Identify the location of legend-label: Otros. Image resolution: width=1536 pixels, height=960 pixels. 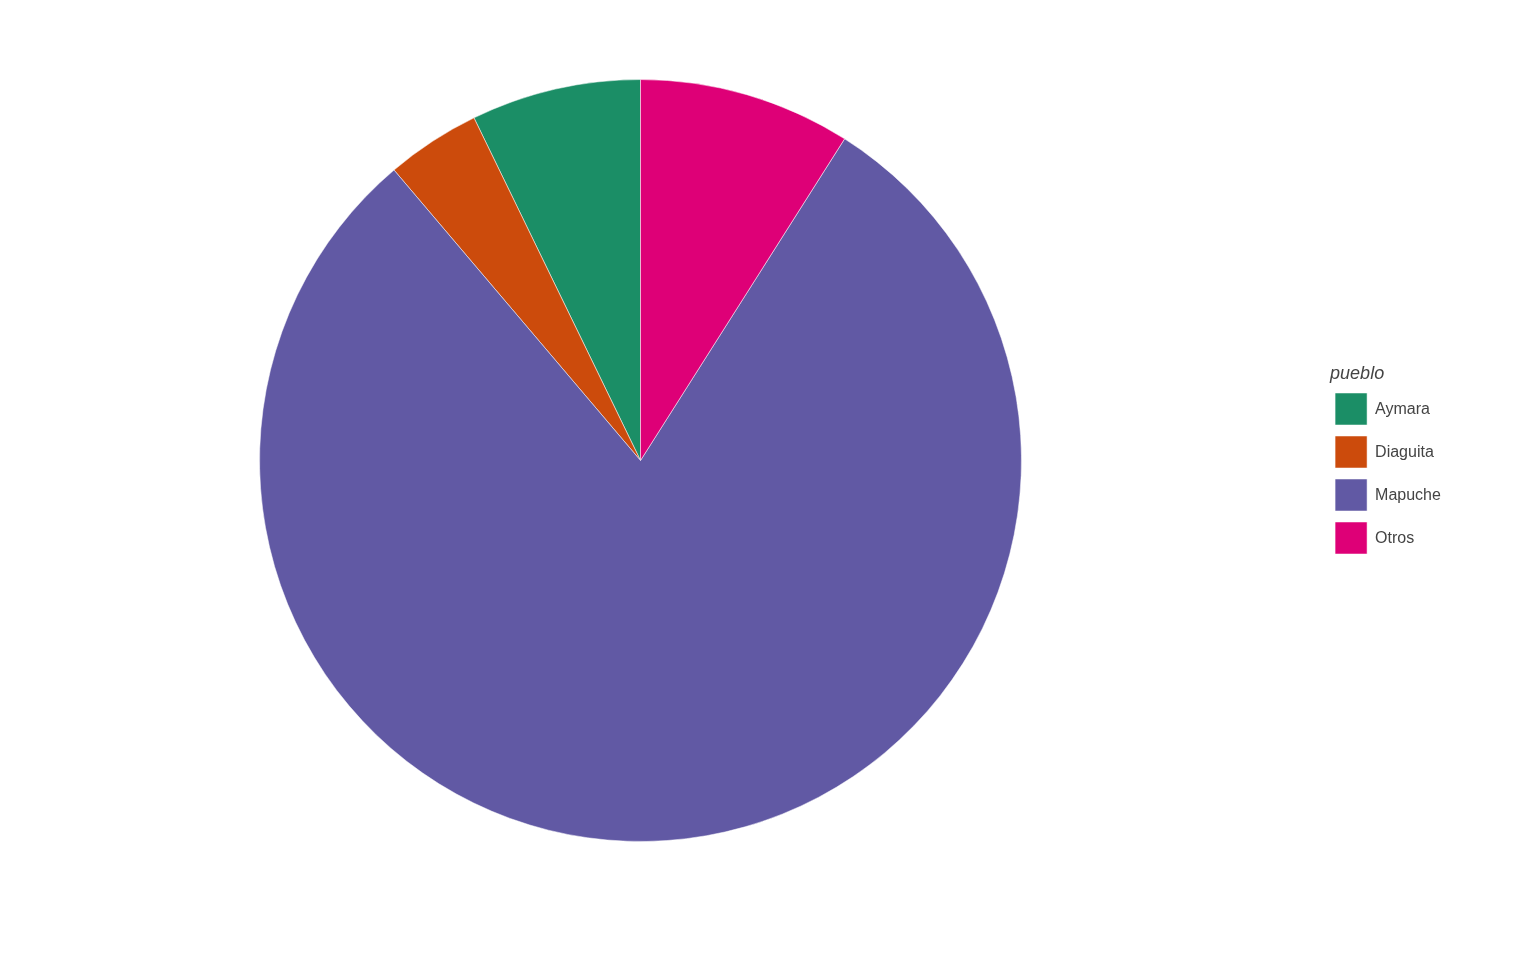
(1395, 537).